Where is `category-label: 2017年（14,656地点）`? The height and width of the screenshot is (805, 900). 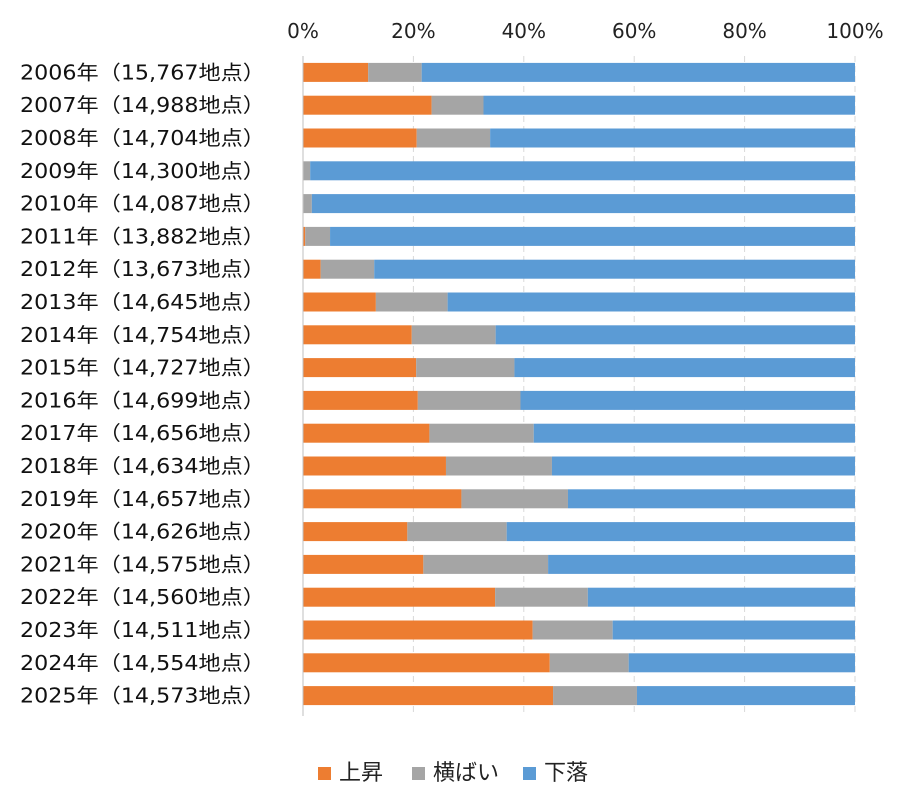 category-label: 2017年（14,656地点） is located at coordinates (142, 433).